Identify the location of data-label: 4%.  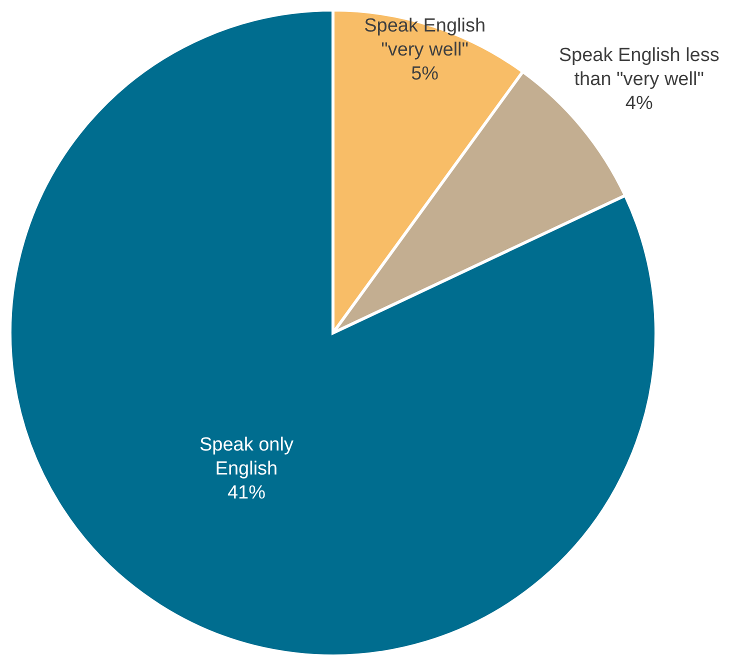
(639, 103).